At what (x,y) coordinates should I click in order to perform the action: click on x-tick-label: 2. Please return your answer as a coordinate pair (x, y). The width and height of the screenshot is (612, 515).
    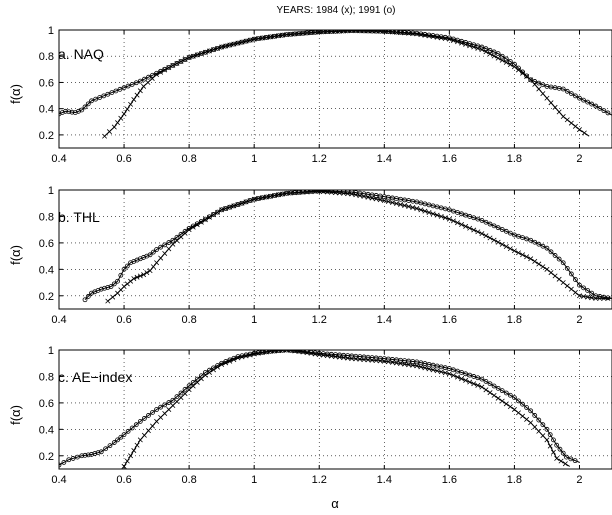
    Looking at the image, I should click on (579, 159).